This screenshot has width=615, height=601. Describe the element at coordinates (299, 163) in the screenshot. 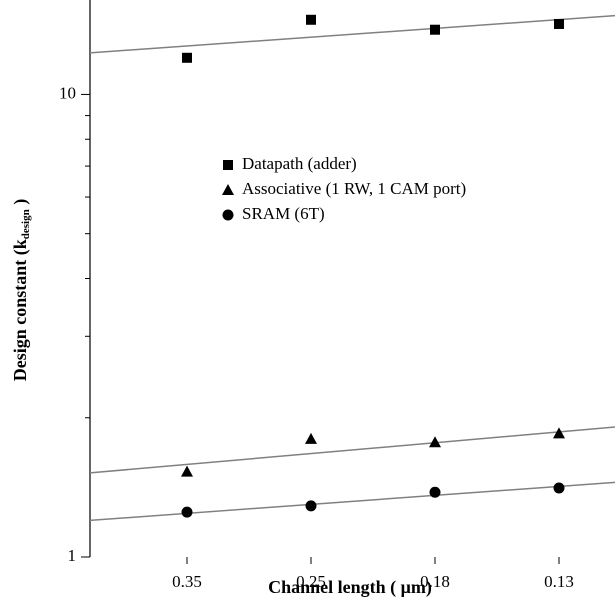

I see `legend-label: Datapath (adder)` at that location.